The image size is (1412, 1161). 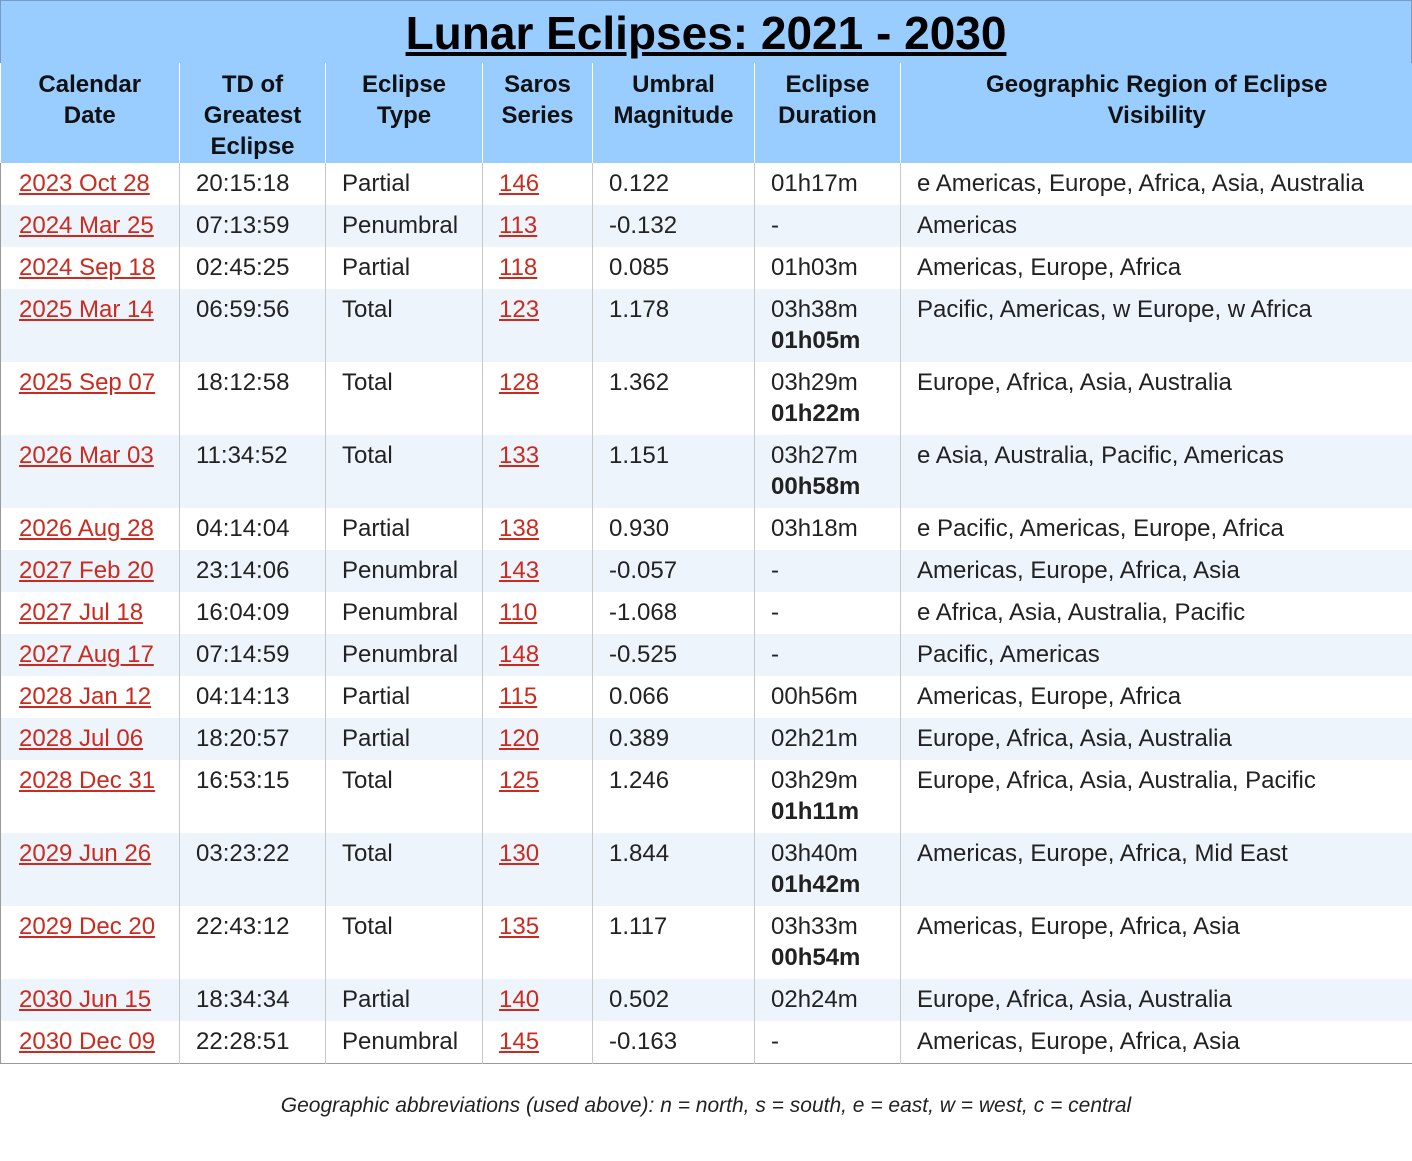 I want to click on column-header-line: Eclipse, so click(x=827, y=84).